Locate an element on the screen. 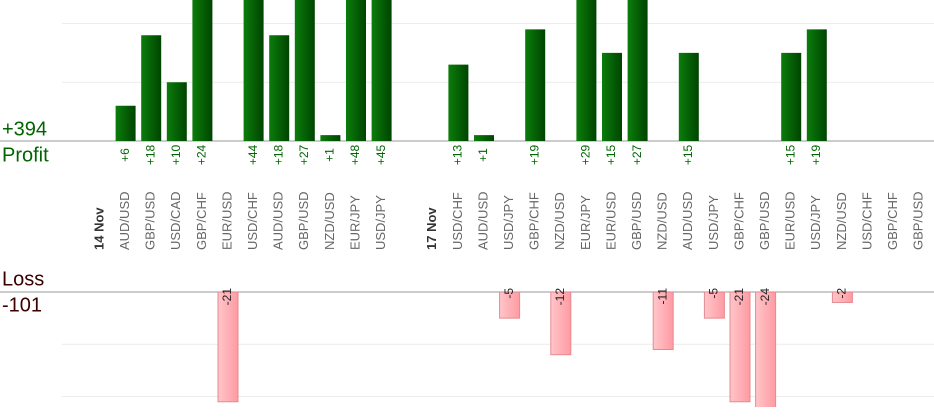 This screenshot has height=420, width=934. value-label: +13 is located at coordinates (458, 154).